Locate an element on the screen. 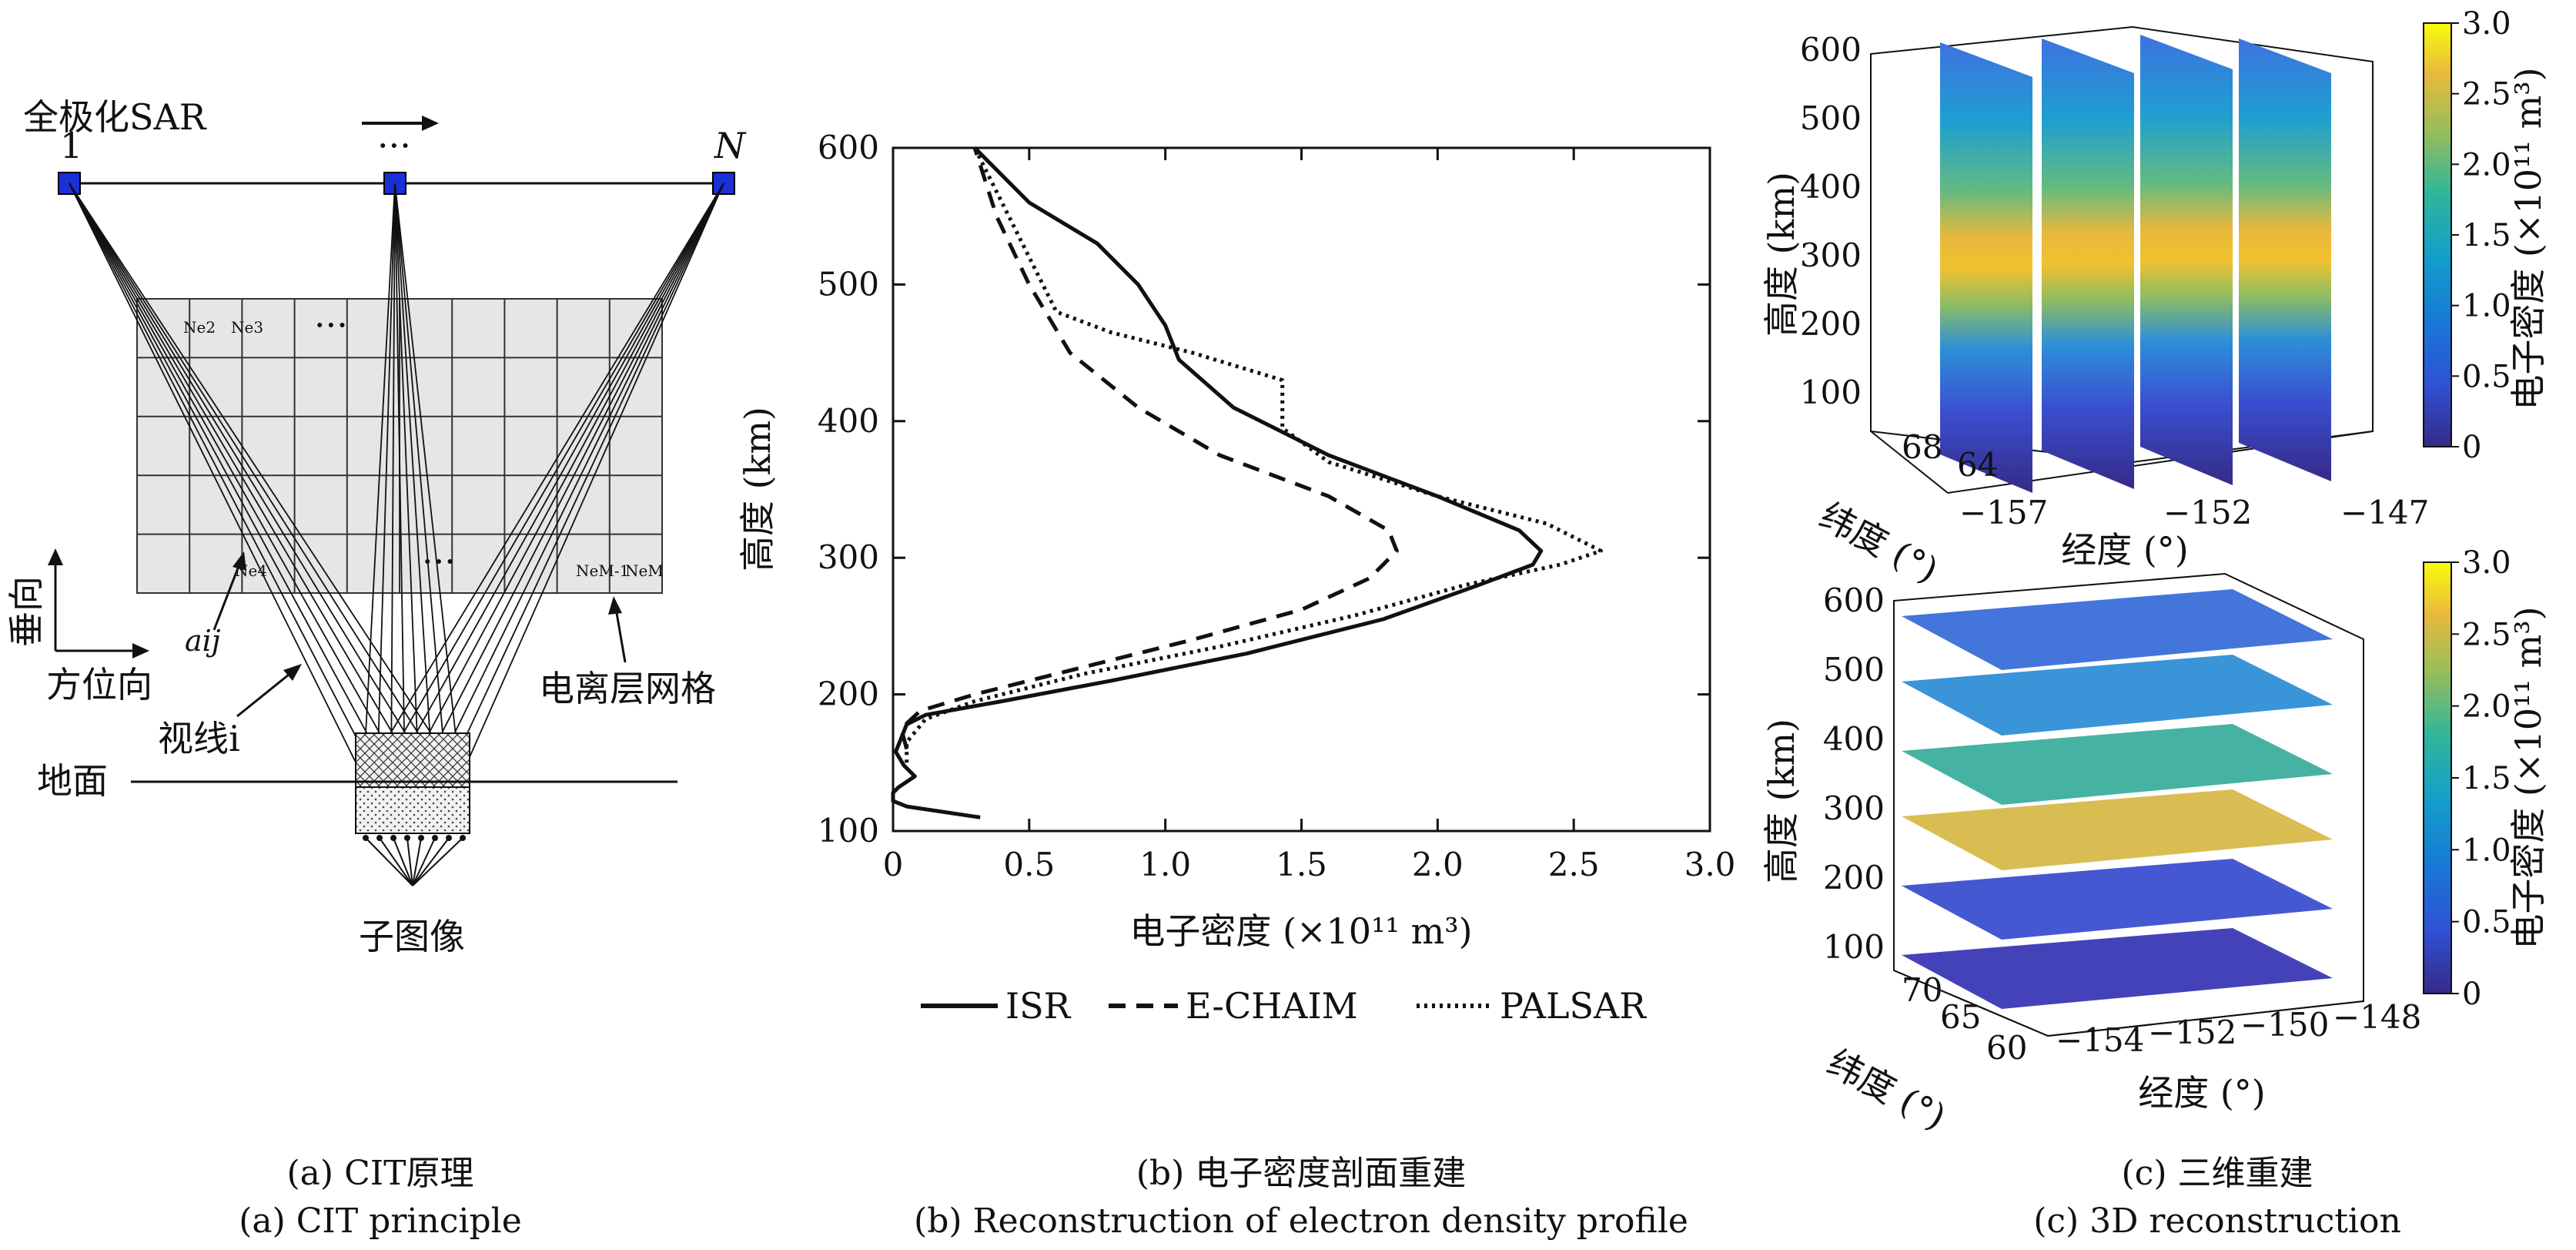  series-line-isr is located at coordinates (1218, 482).